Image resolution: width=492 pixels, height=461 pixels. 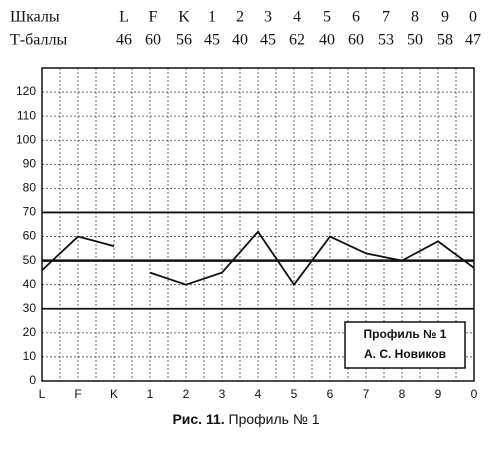 I want to click on header-category: 2, so click(x=240, y=17).